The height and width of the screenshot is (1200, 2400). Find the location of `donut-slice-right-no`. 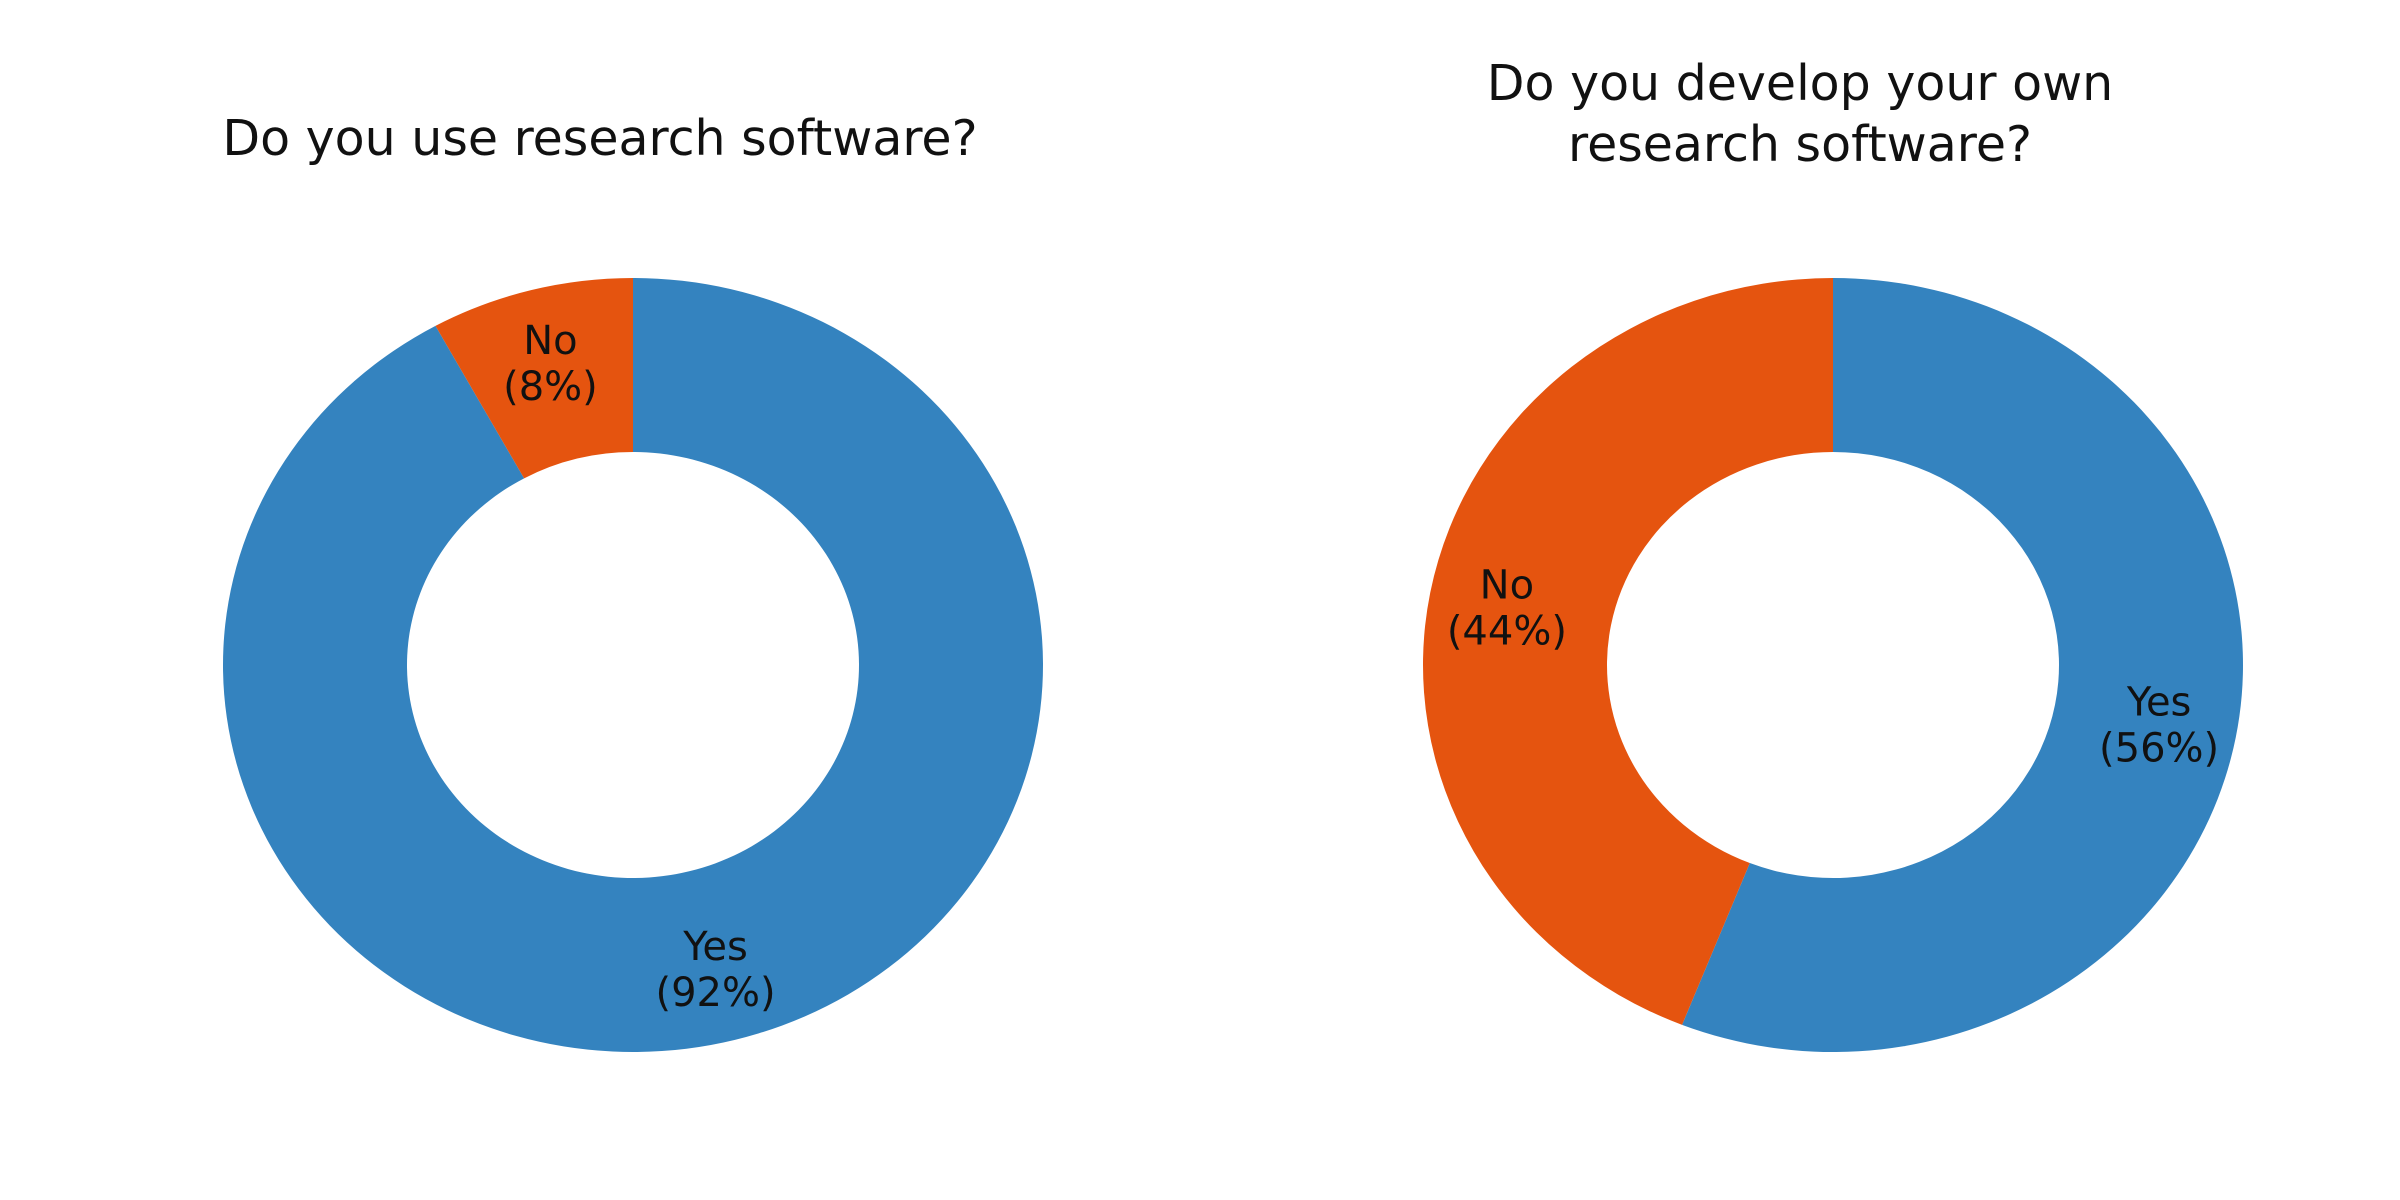

donut-slice-right-no is located at coordinates (1628, 651).